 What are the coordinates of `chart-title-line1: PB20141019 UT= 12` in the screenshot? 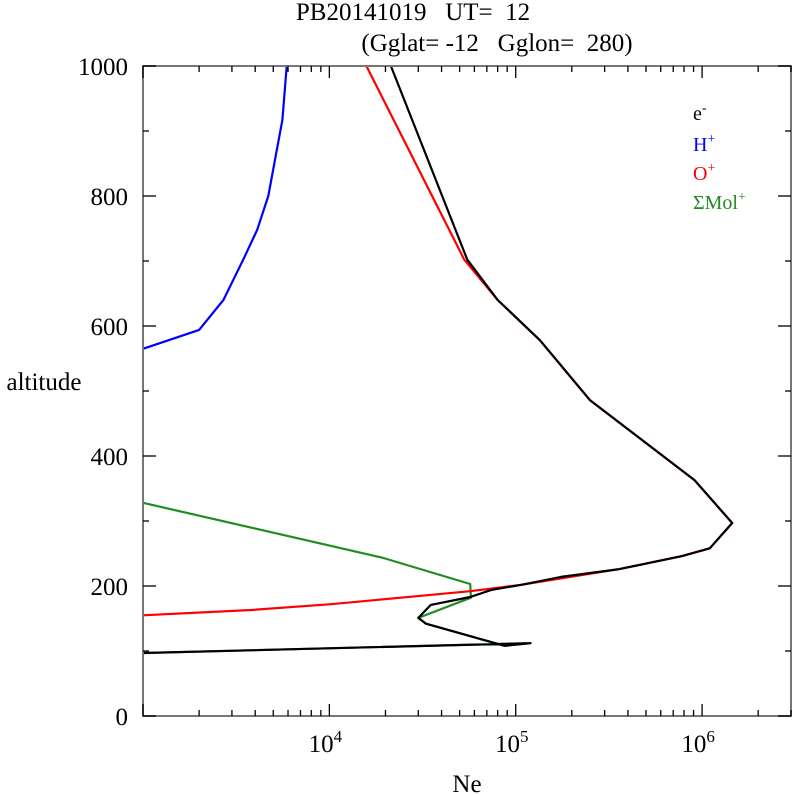 It's located at (413, 13).